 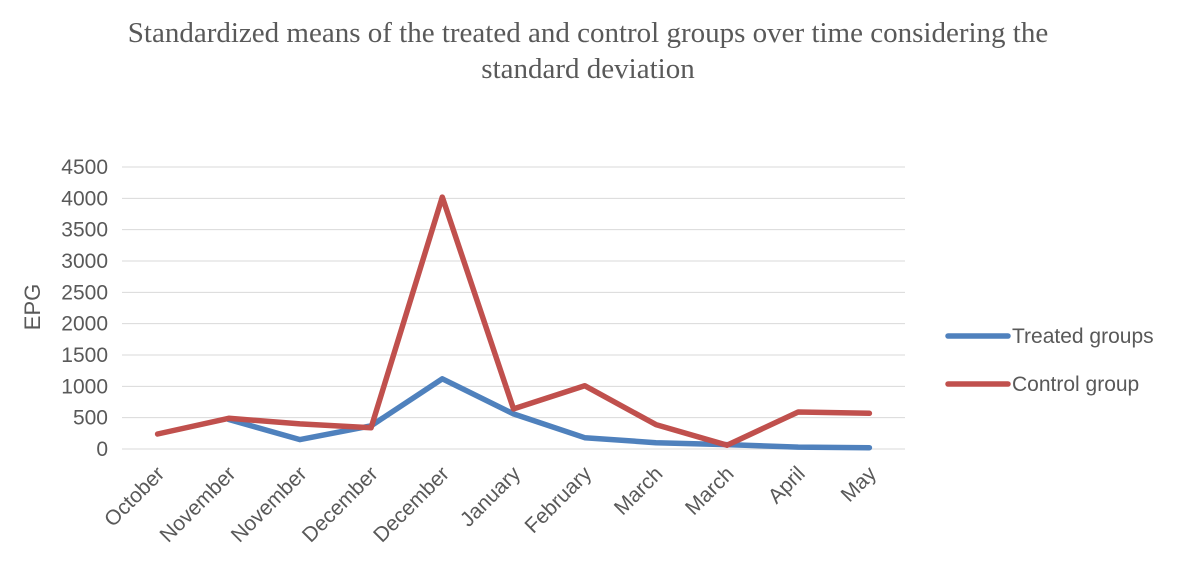 What do you see at coordinates (1049, 360) in the screenshot?
I see `legend: Treated groups Control group` at bounding box center [1049, 360].